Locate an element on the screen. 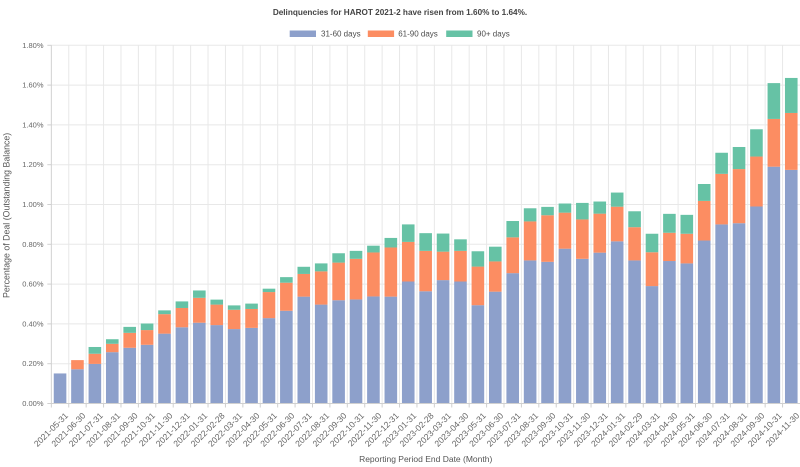 The height and width of the screenshot is (467, 800). svg-text: 61-90 days is located at coordinates (418, 34).